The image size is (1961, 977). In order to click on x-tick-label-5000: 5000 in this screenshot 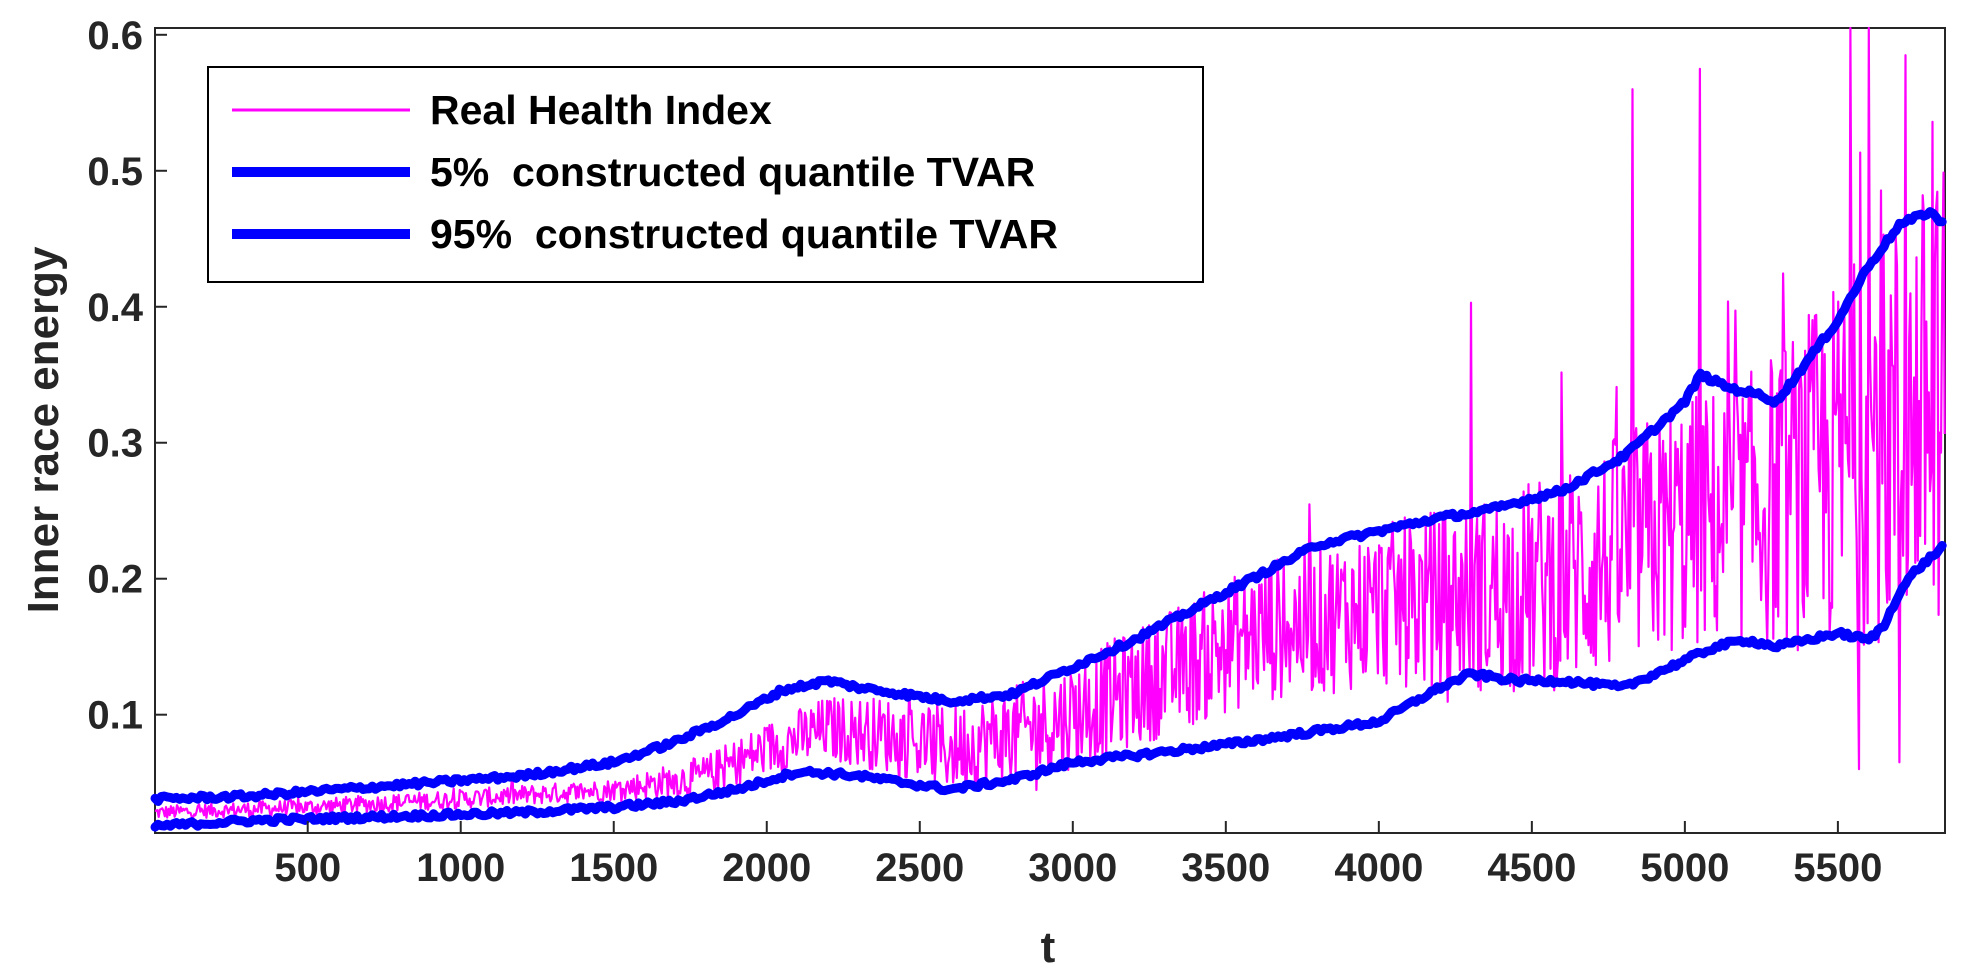, I will do `click(1684, 868)`.